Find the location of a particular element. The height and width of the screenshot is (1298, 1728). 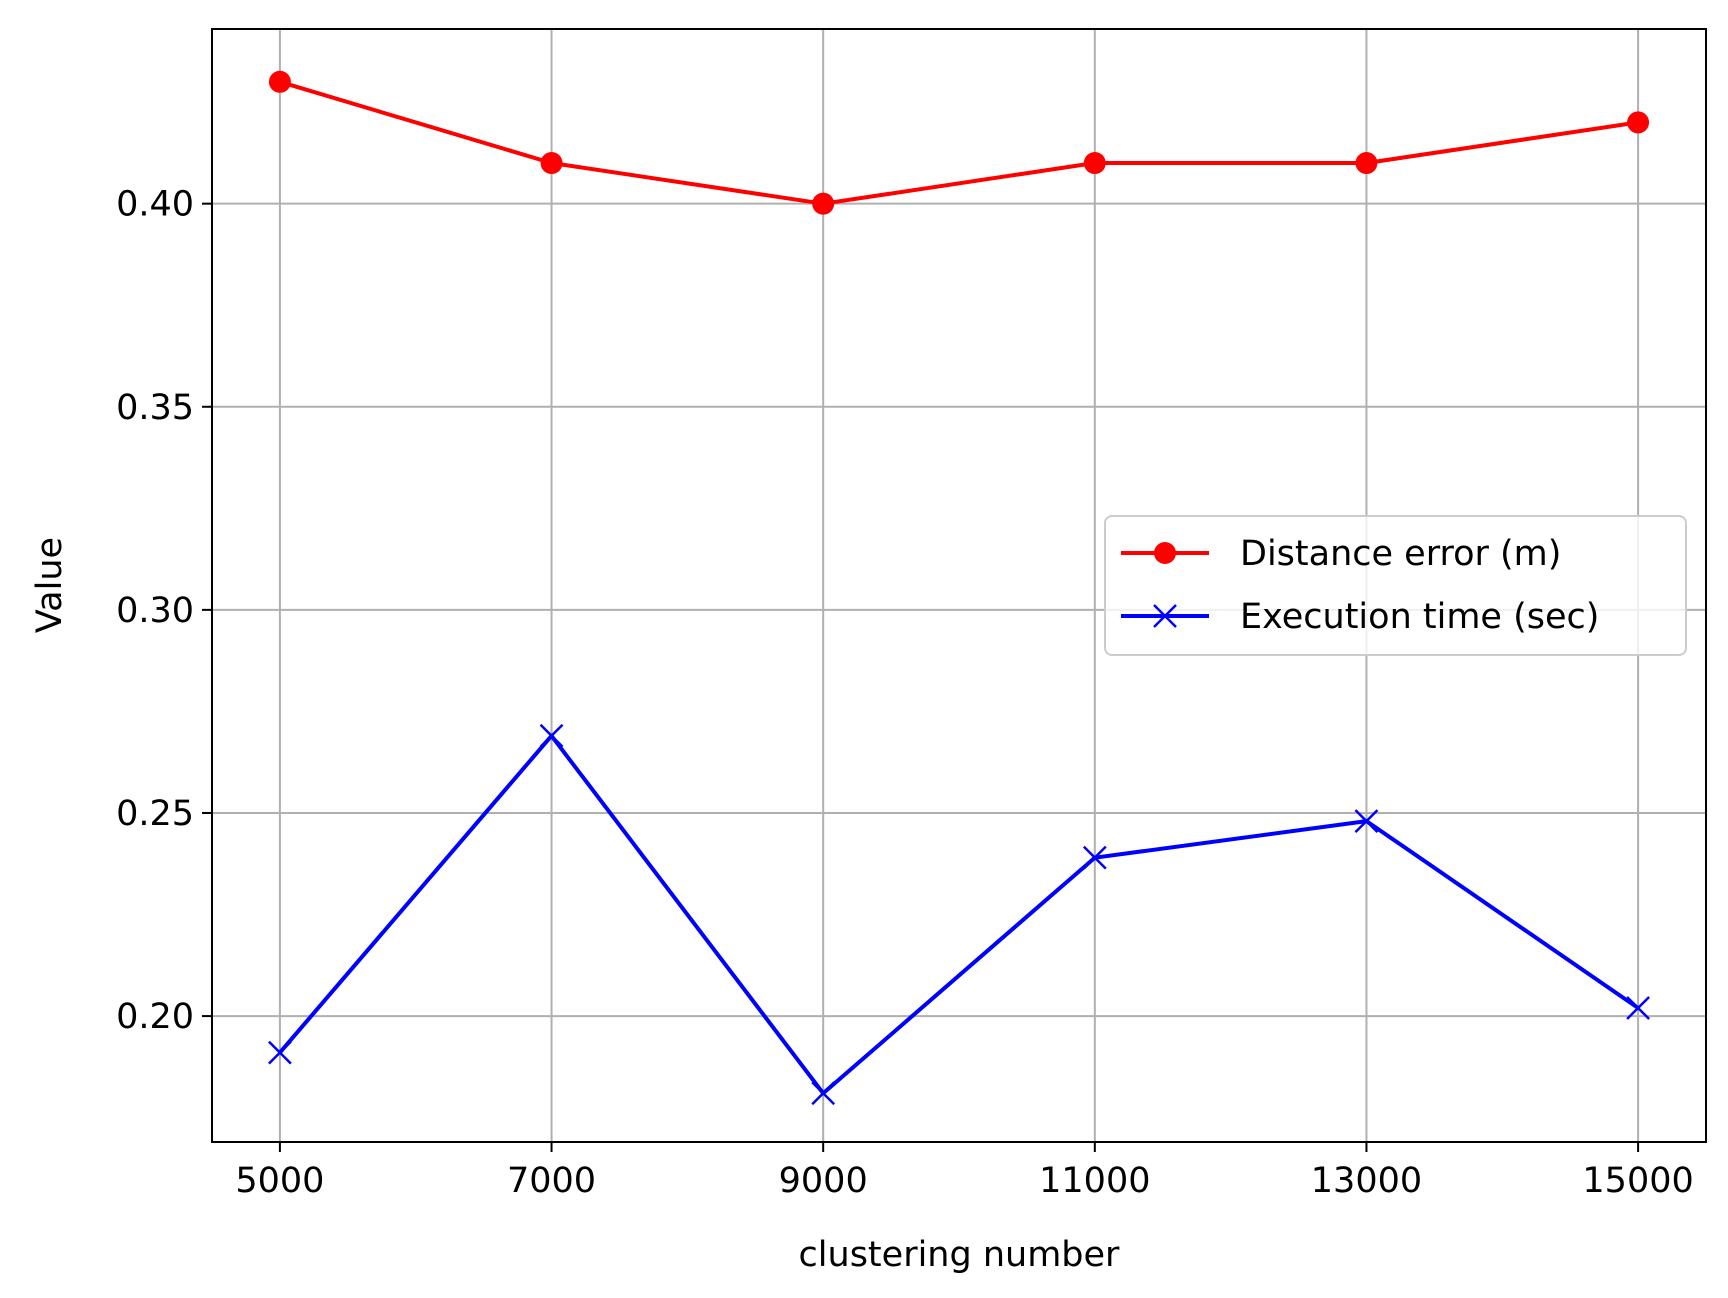

y-tick-label: 0.25 is located at coordinates (155, 814).